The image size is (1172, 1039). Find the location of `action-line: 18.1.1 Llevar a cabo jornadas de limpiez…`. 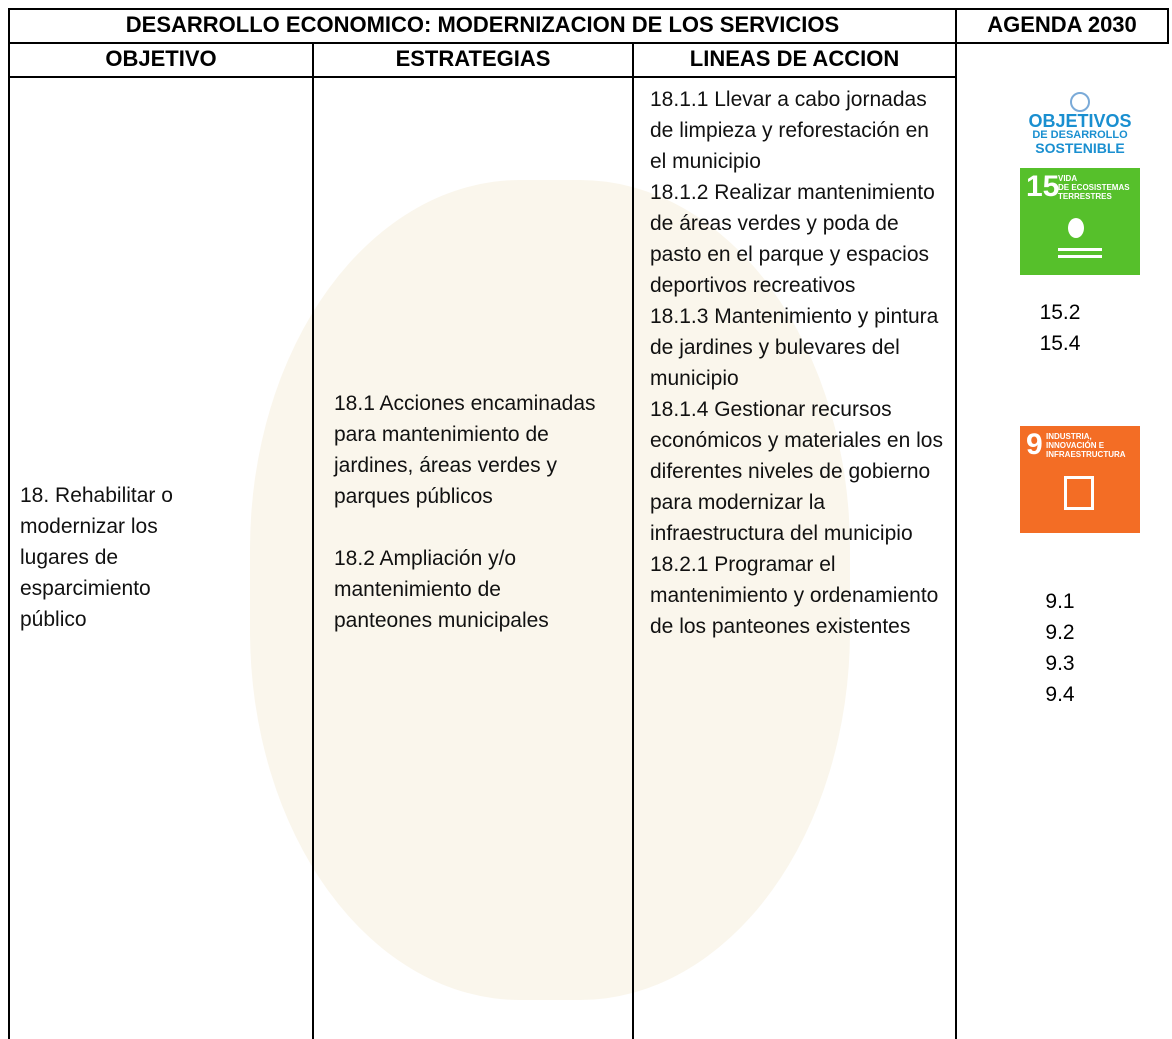

action-line: 18.1.1 Llevar a cabo jornadas de limpiez… is located at coordinates (789, 130).